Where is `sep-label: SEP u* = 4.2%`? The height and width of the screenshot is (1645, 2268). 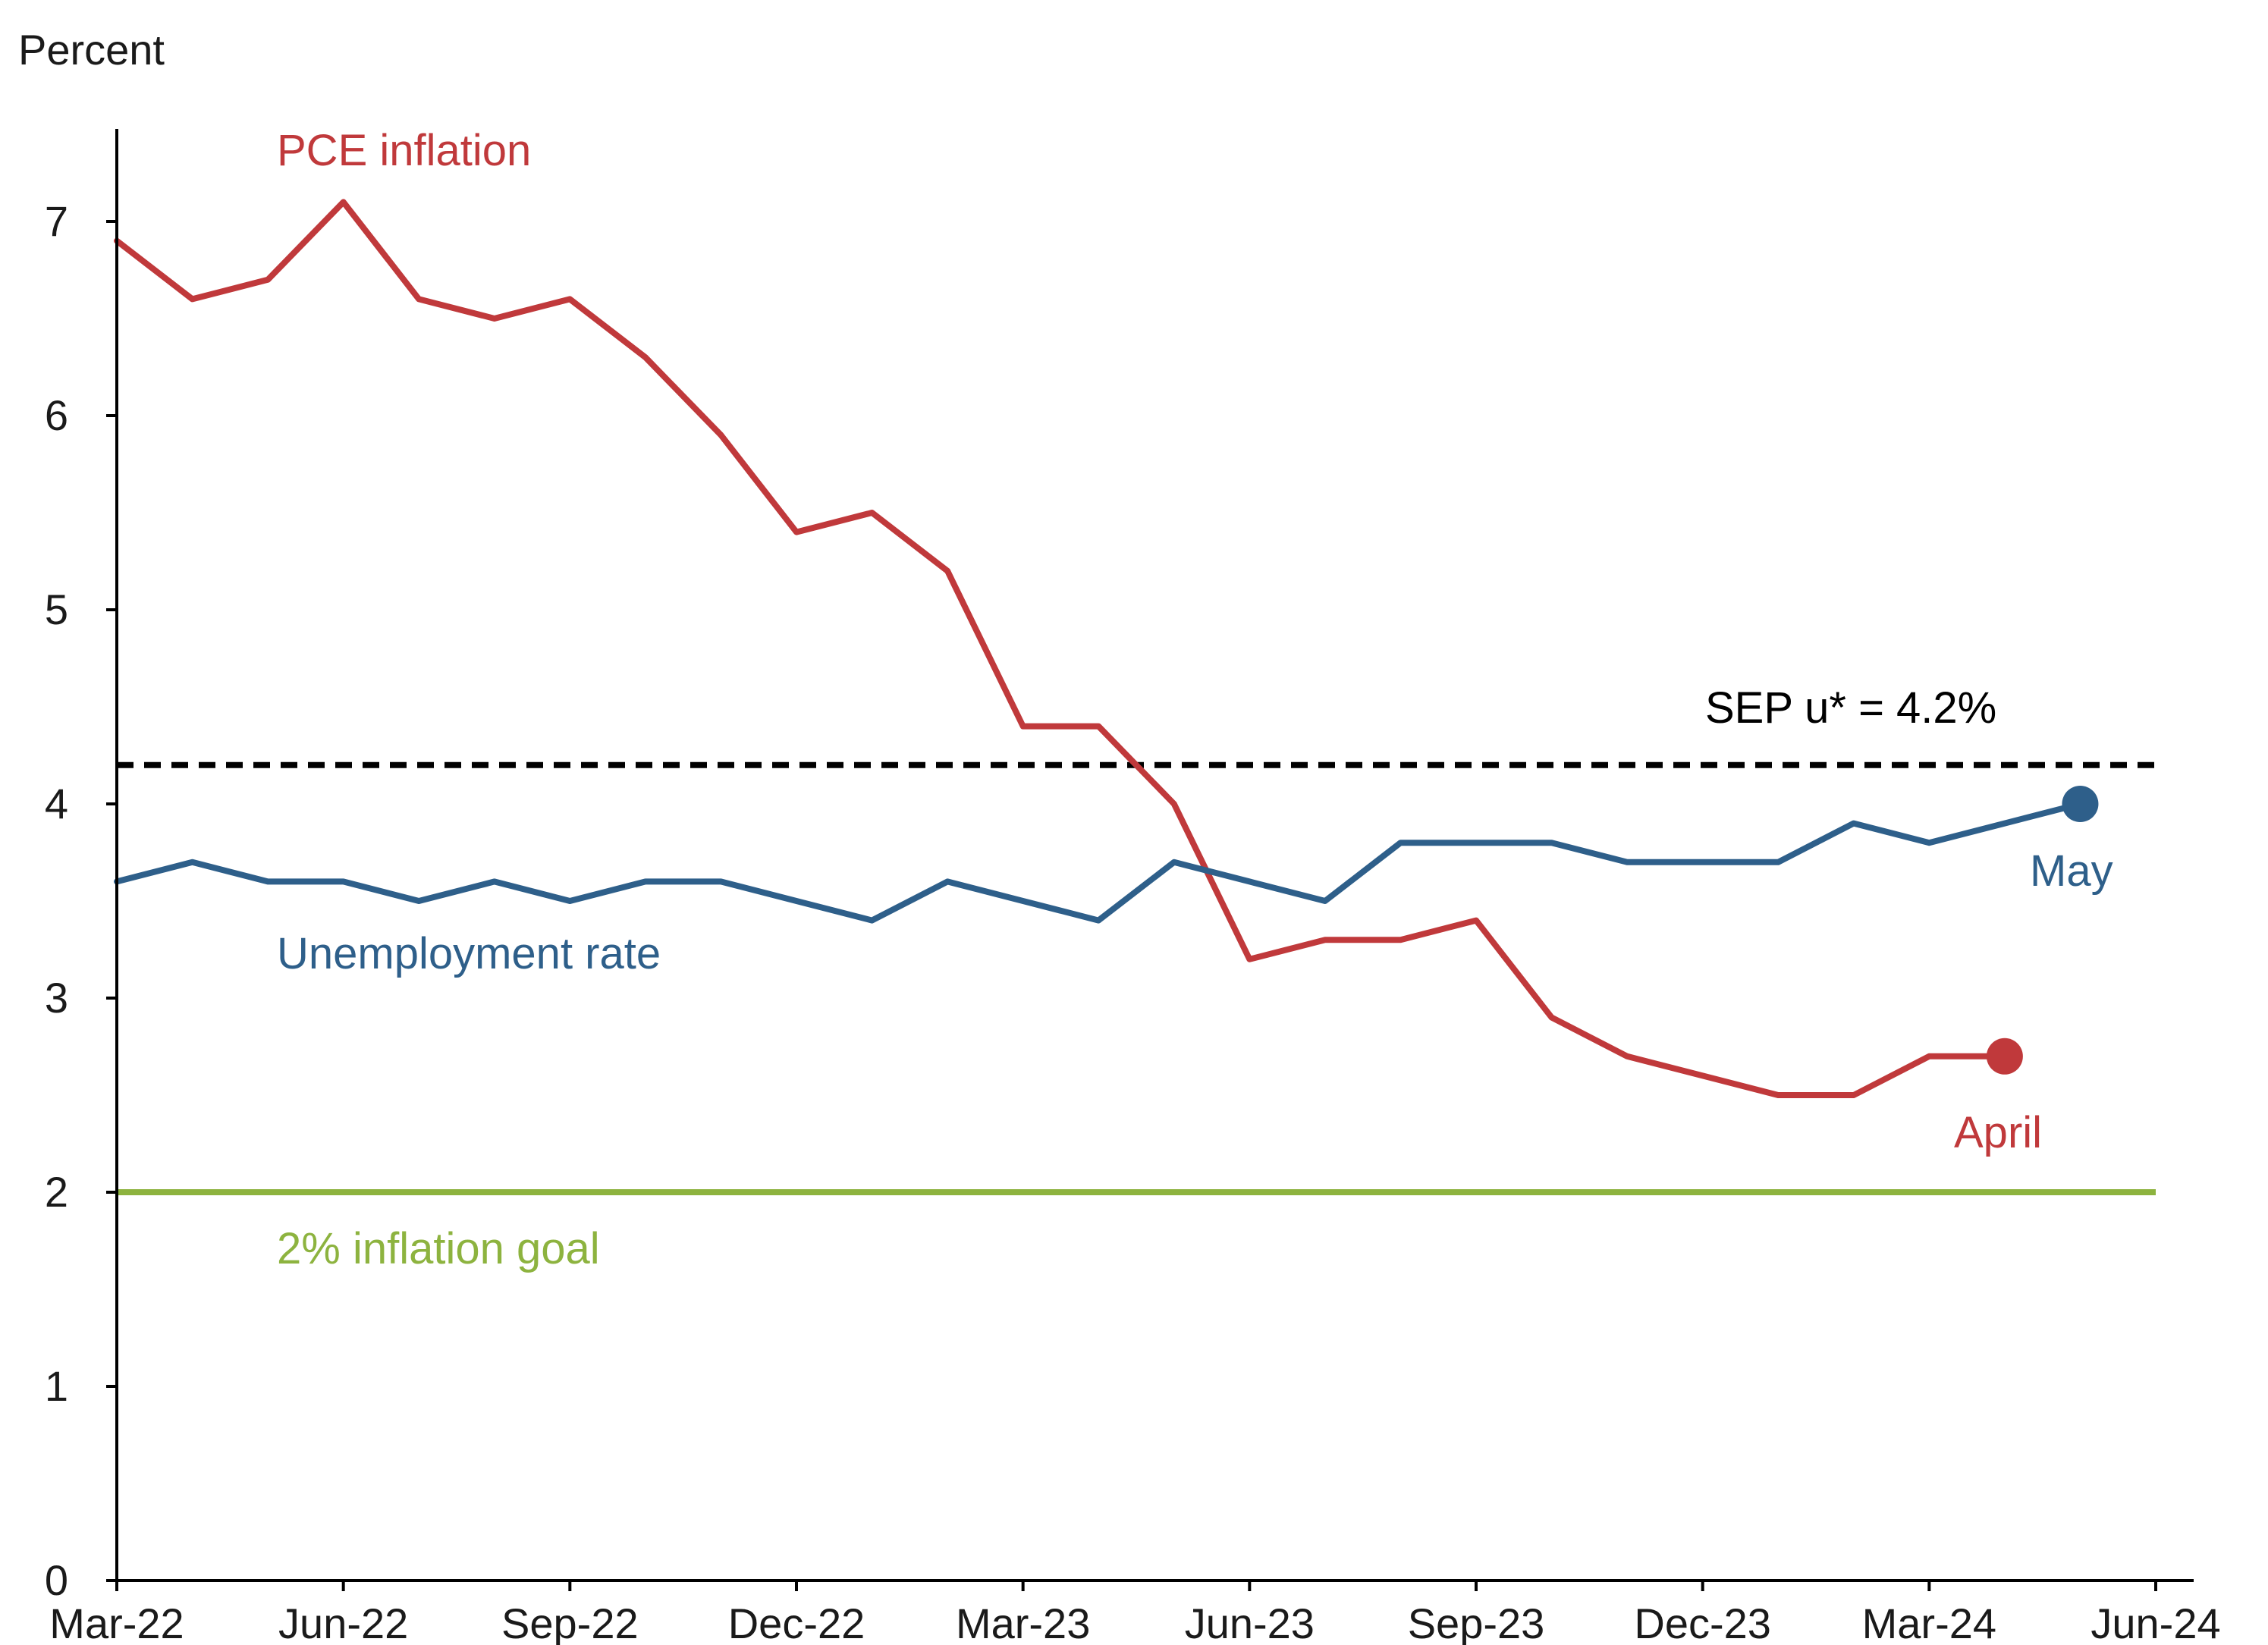 sep-label: SEP u* = 4.2% is located at coordinates (1850, 708).